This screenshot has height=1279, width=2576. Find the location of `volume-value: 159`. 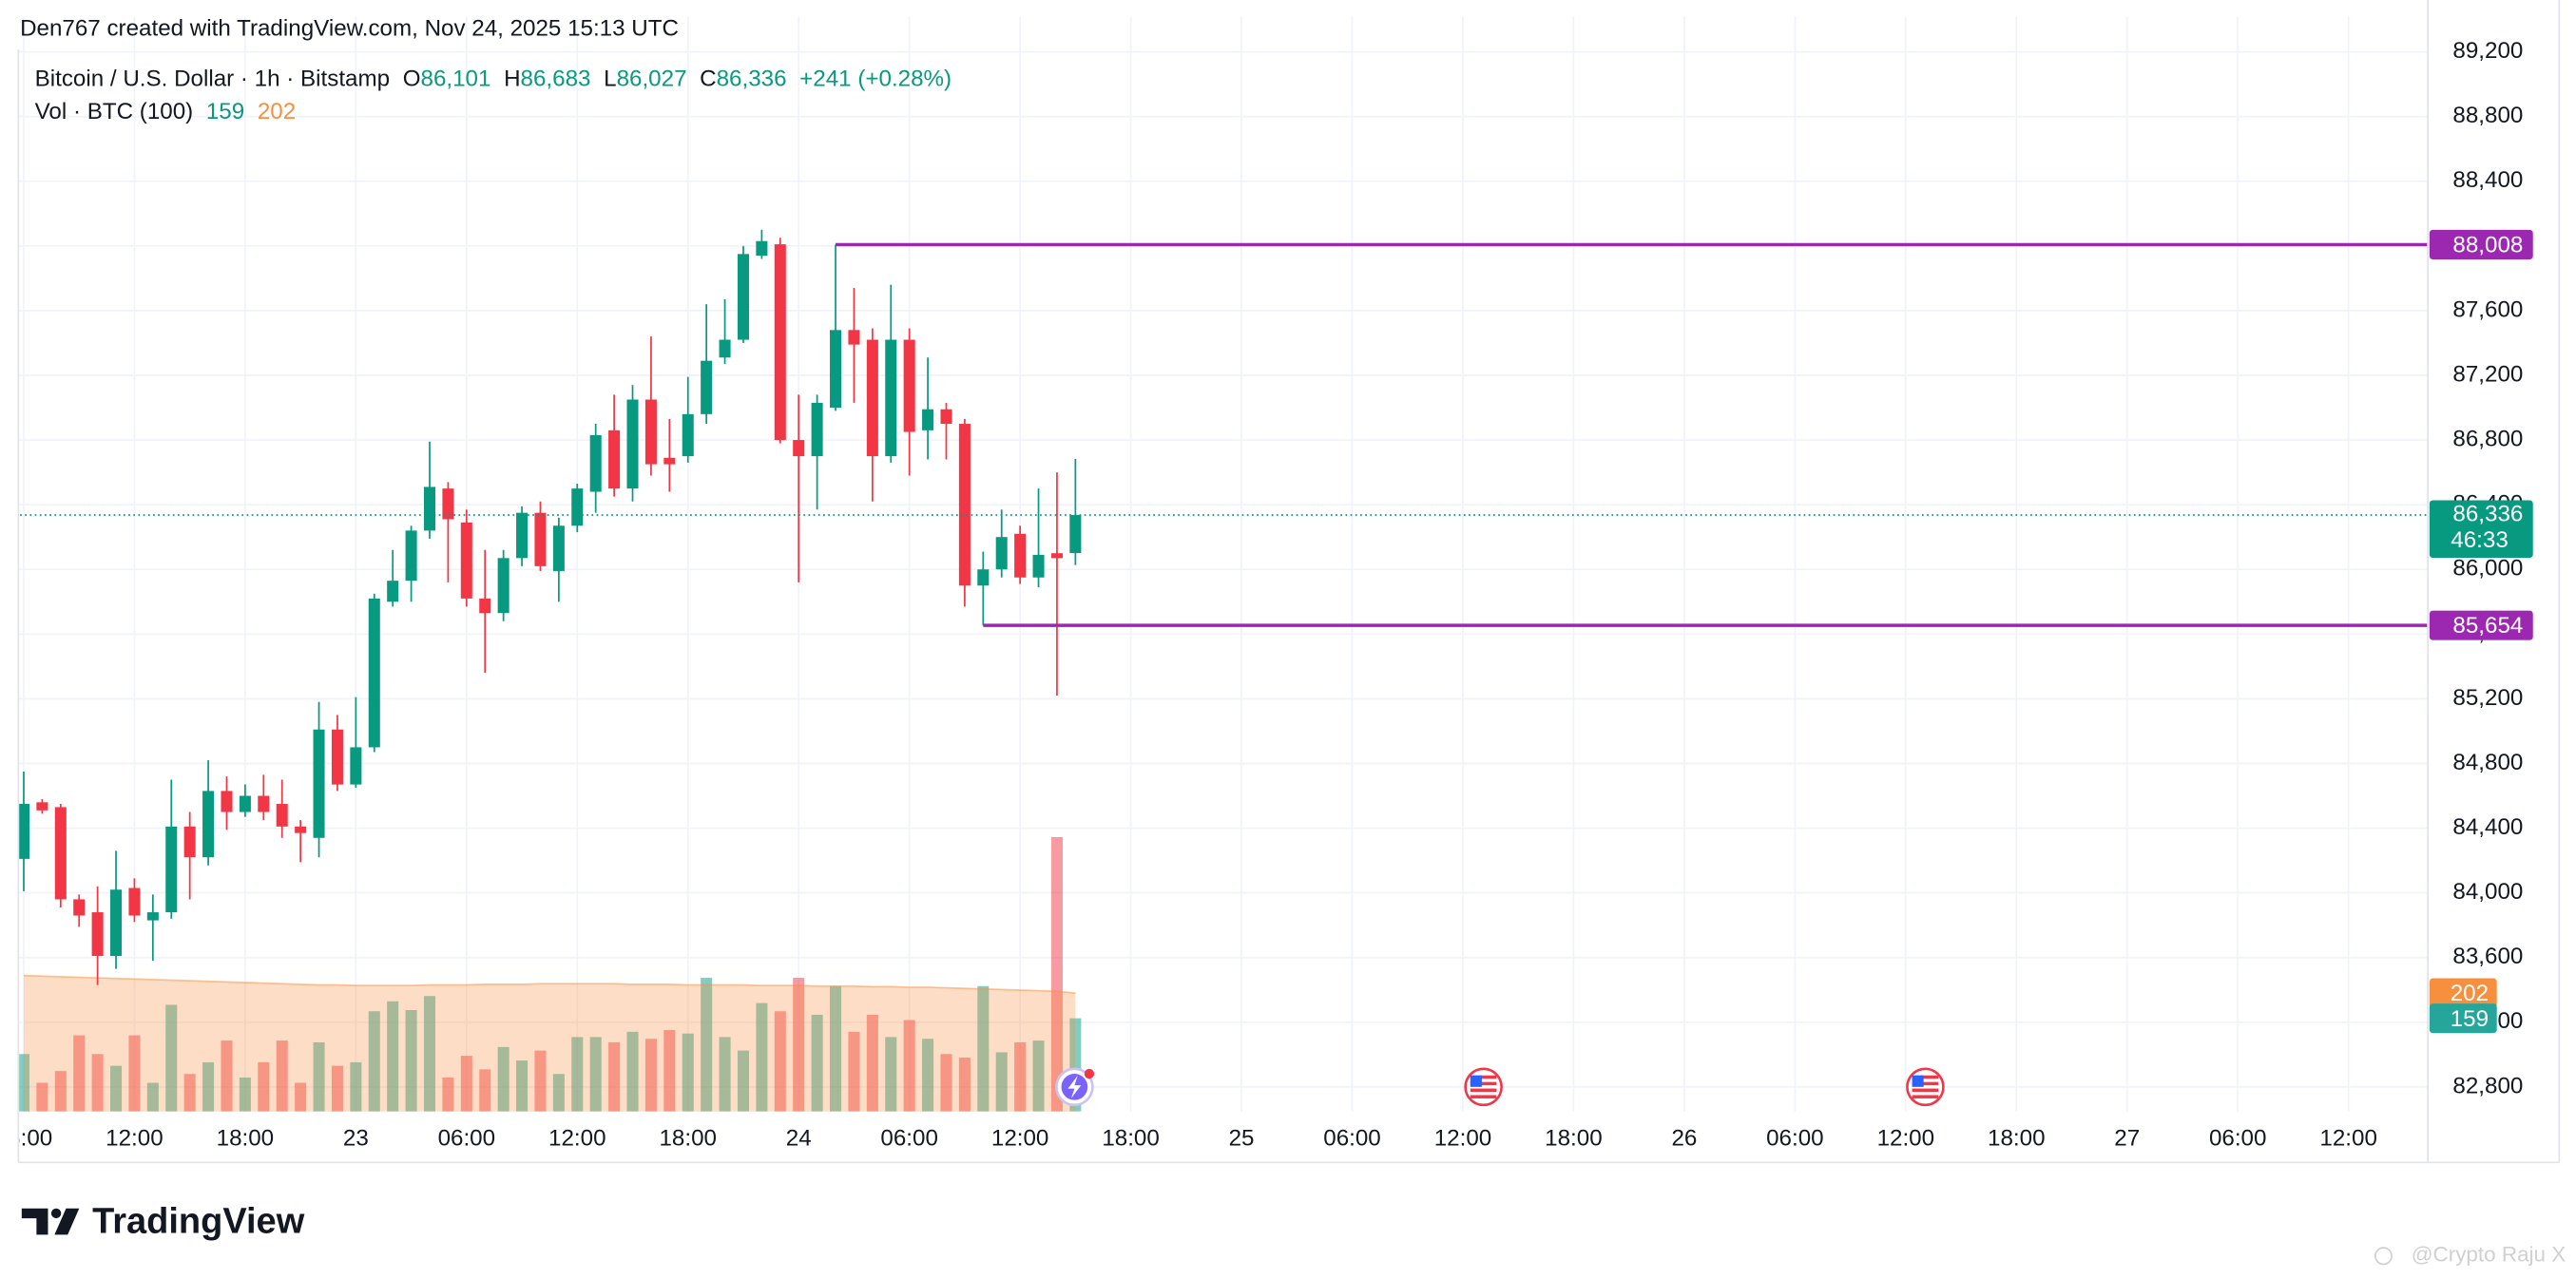

volume-value: 159 is located at coordinates (225, 113).